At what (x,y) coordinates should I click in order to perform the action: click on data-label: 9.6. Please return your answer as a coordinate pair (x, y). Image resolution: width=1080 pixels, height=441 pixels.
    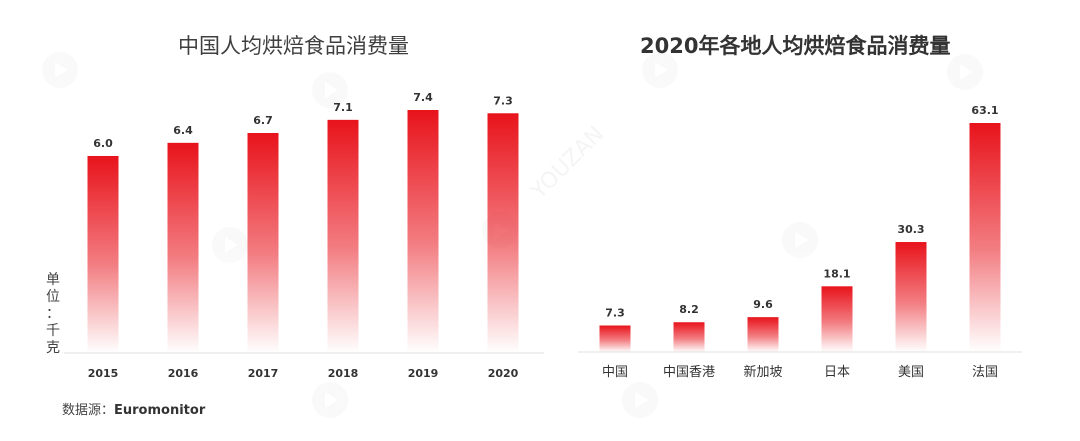
    Looking at the image, I should click on (763, 304).